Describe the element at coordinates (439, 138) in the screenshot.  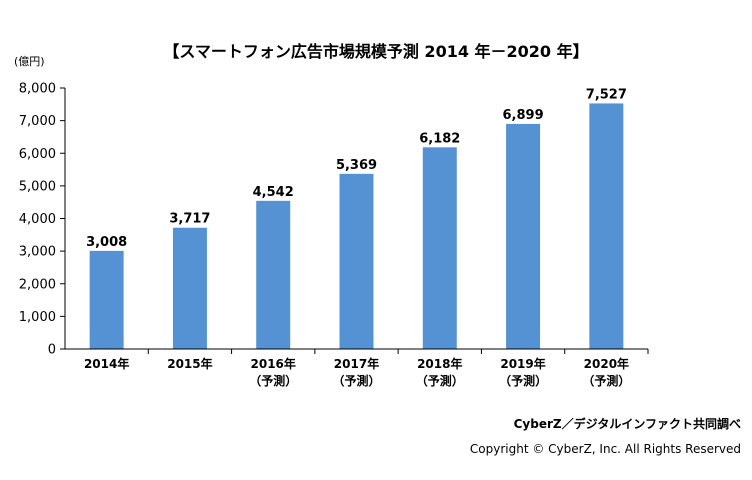
I see `bar-value-label: 6,182` at that location.